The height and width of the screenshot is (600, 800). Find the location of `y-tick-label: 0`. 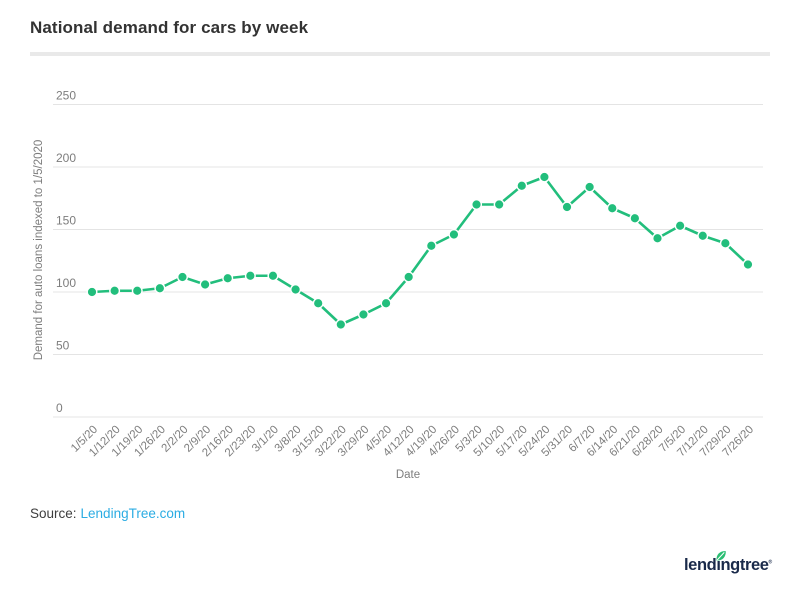

y-tick-label: 0 is located at coordinates (59, 408).